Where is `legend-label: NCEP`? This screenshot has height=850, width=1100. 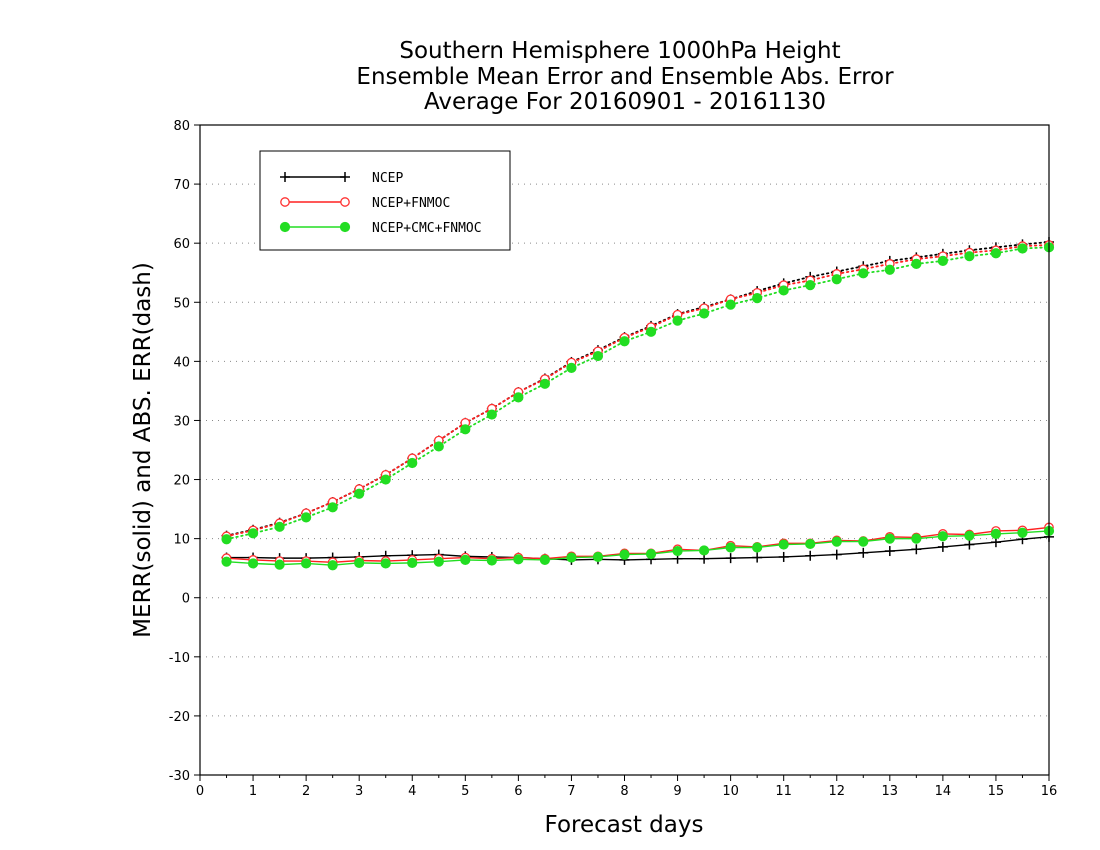
legend-label: NCEP is located at coordinates (387, 178).